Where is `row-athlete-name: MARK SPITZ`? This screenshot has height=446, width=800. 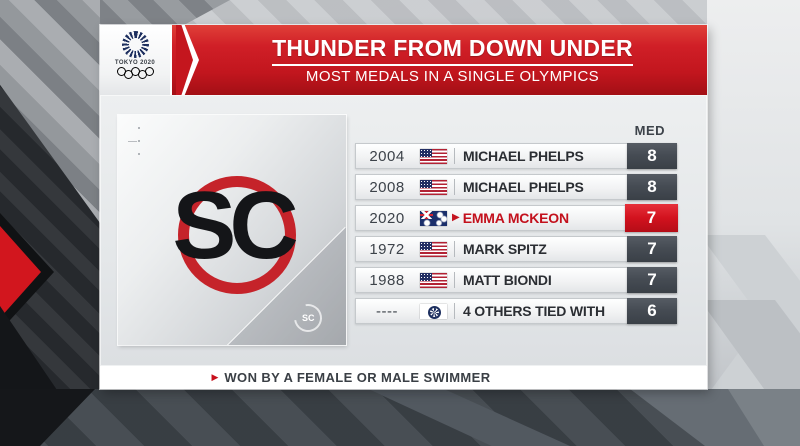 row-athlete-name: MARK SPITZ is located at coordinates (505, 249).